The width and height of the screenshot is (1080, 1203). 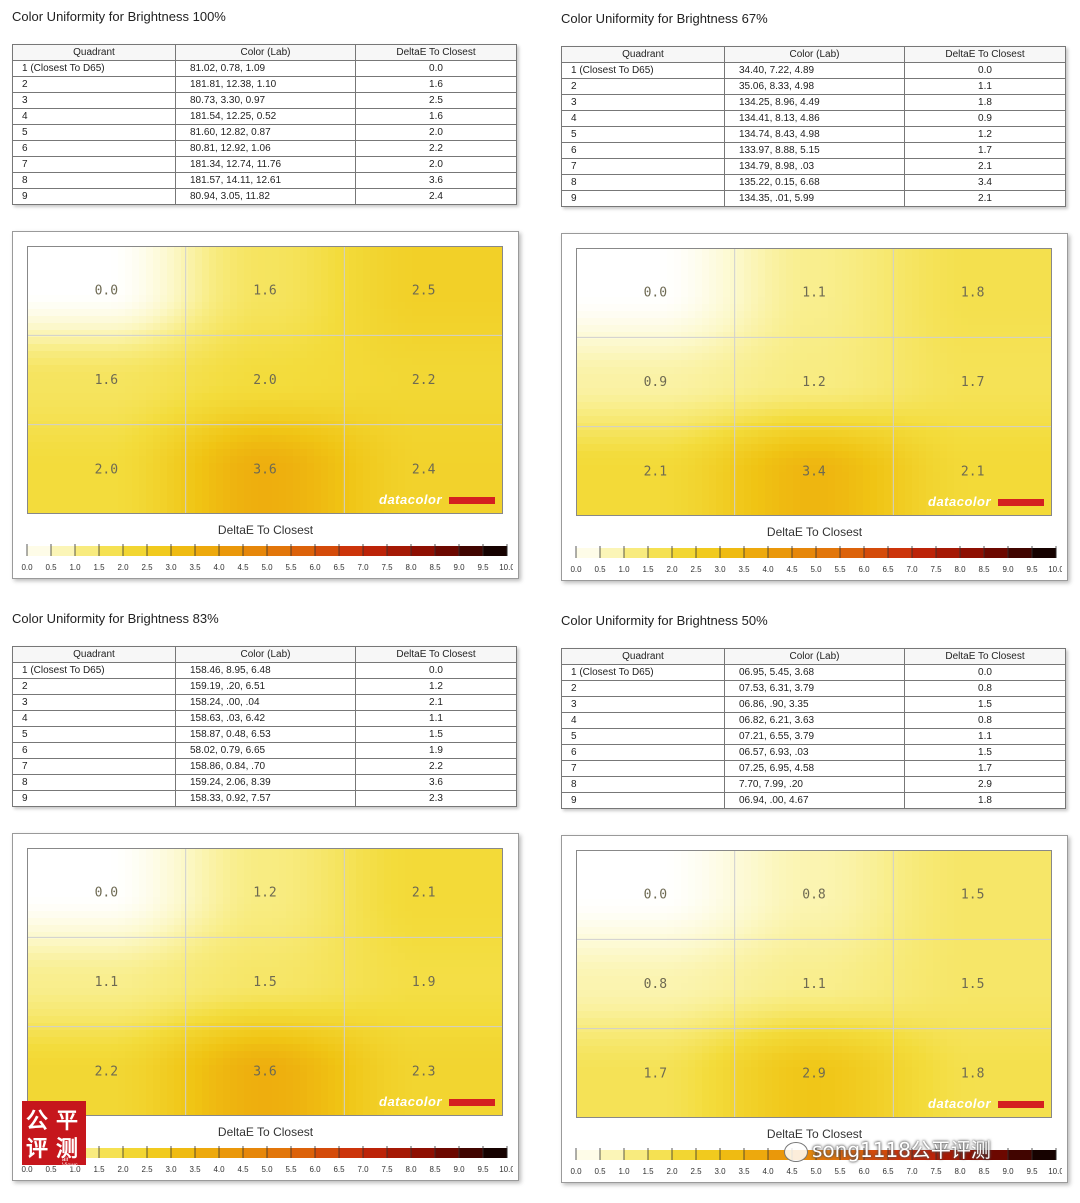 What do you see at coordinates (265, 180) in the screenshot?
I see `cell-color-lab: 181.57, 14.11, 12.61` at bounding box center [265, 180].